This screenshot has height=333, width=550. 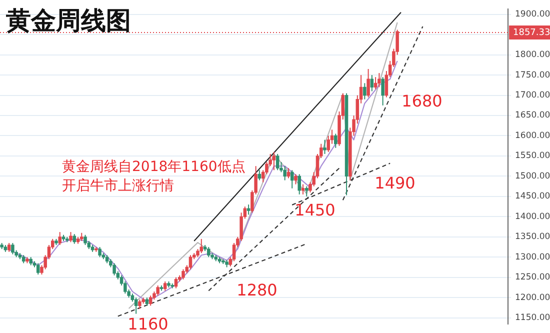 I want to click on annotation: 1280, so click(x=257, y=290).